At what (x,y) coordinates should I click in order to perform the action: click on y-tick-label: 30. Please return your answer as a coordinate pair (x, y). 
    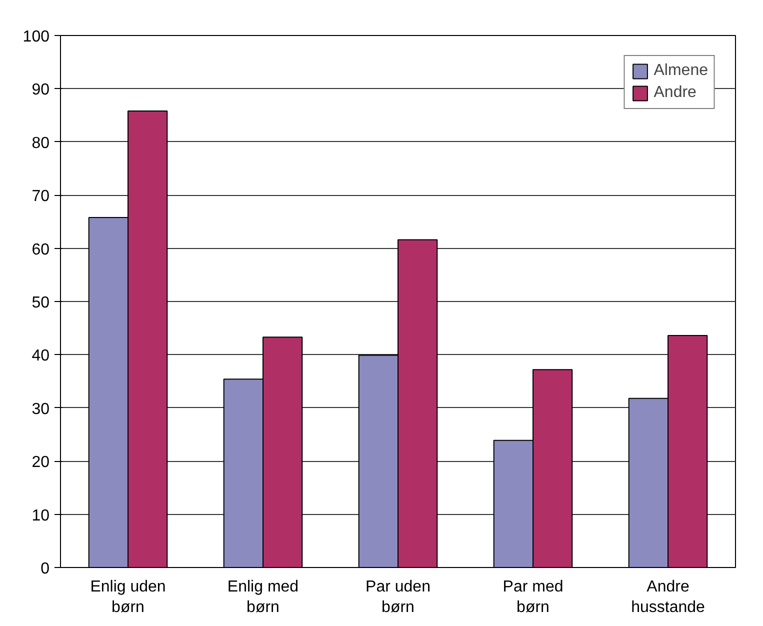
    Looking at the image, I should click on (41, 409).